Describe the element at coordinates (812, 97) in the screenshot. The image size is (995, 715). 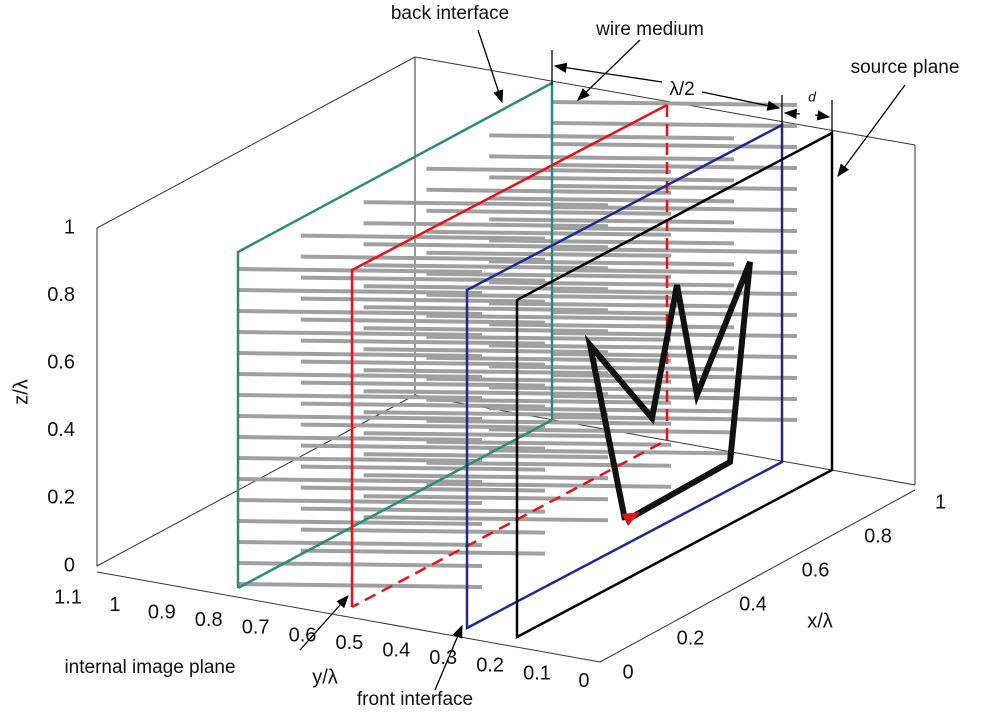
I see `label: d` at that location.